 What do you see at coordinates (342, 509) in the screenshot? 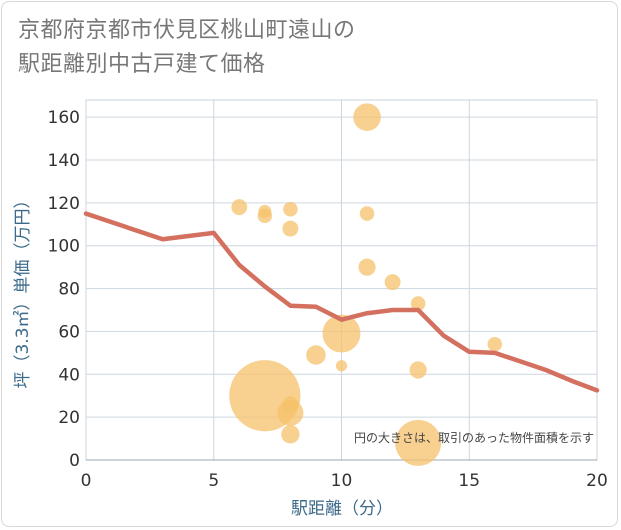
I see `x-axis-label: 駅距離（分）` at bounding box center [342, 509].